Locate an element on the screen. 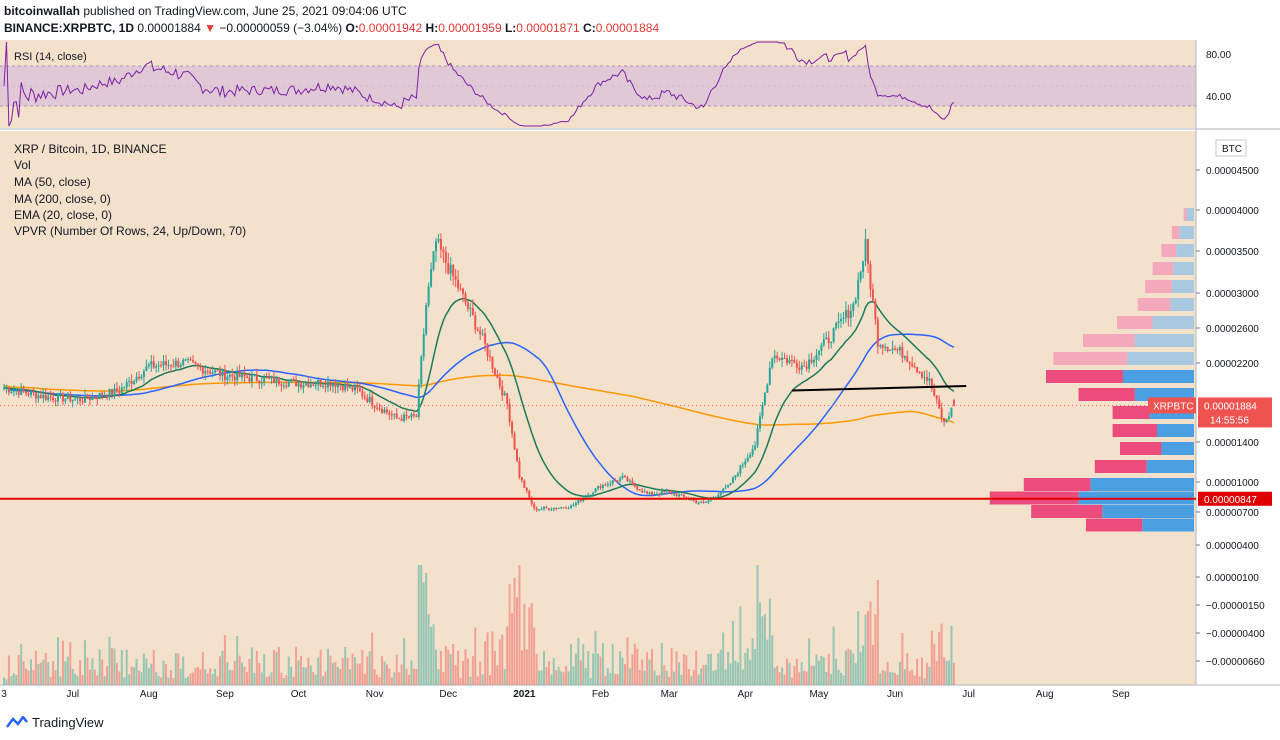 This screenshot has height=740, width=1280. price-tick-label: −0.00000660 is located at coordinates (1235, 662).